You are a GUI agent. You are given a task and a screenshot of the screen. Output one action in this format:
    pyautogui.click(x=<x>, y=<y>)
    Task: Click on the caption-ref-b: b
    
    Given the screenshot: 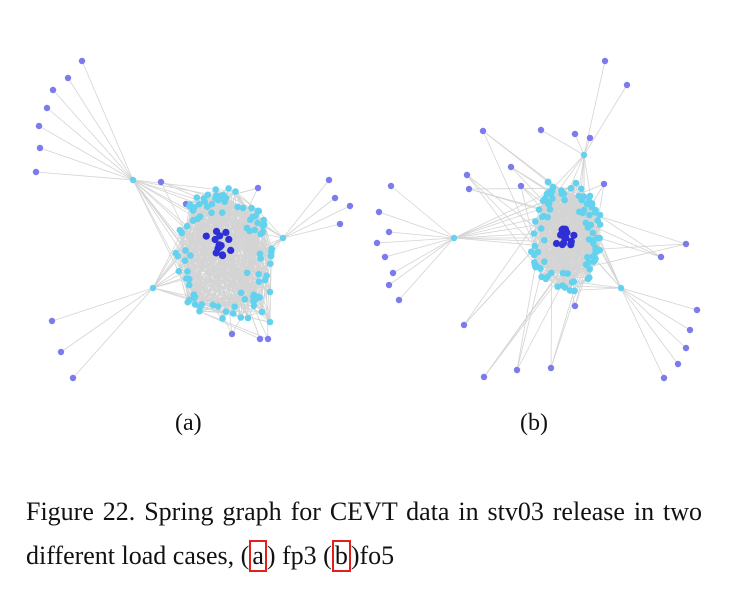 What is the action you would take?
    pyautogui.click(x=341, y=556)
    